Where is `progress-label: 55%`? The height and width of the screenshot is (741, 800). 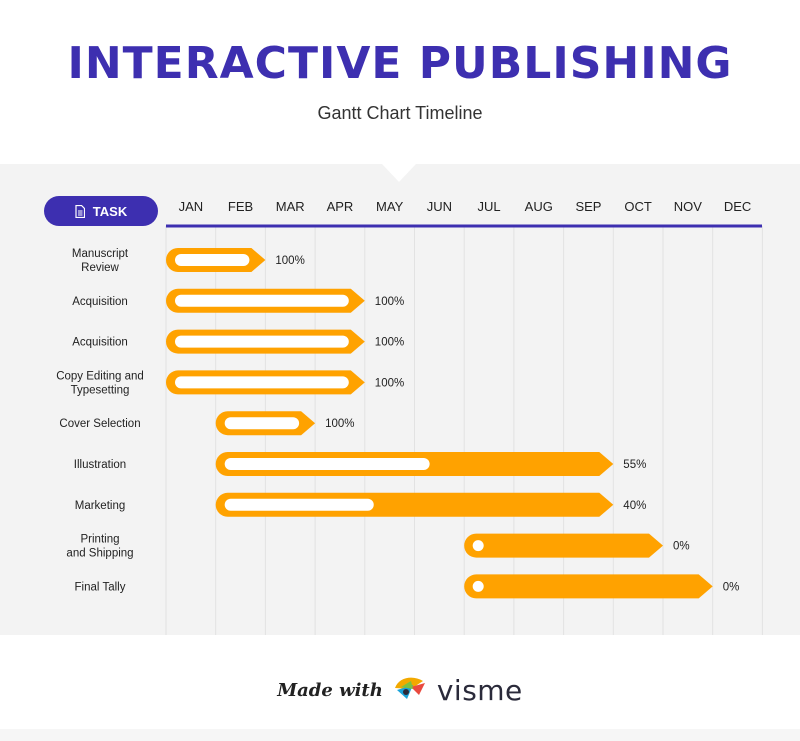
progress-label: 55% is located at coordinates (634, 465).